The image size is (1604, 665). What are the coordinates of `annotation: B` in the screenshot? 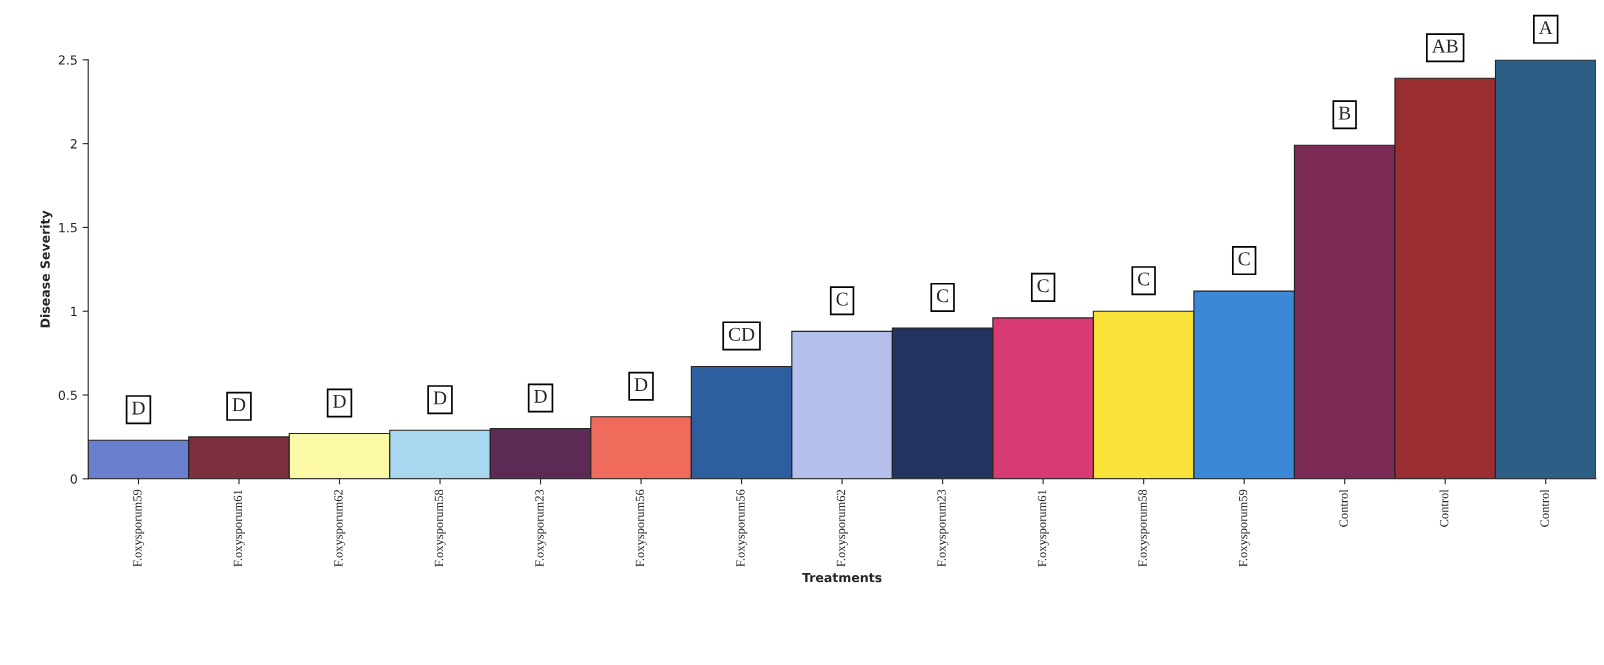 It's located at (1344, 113).